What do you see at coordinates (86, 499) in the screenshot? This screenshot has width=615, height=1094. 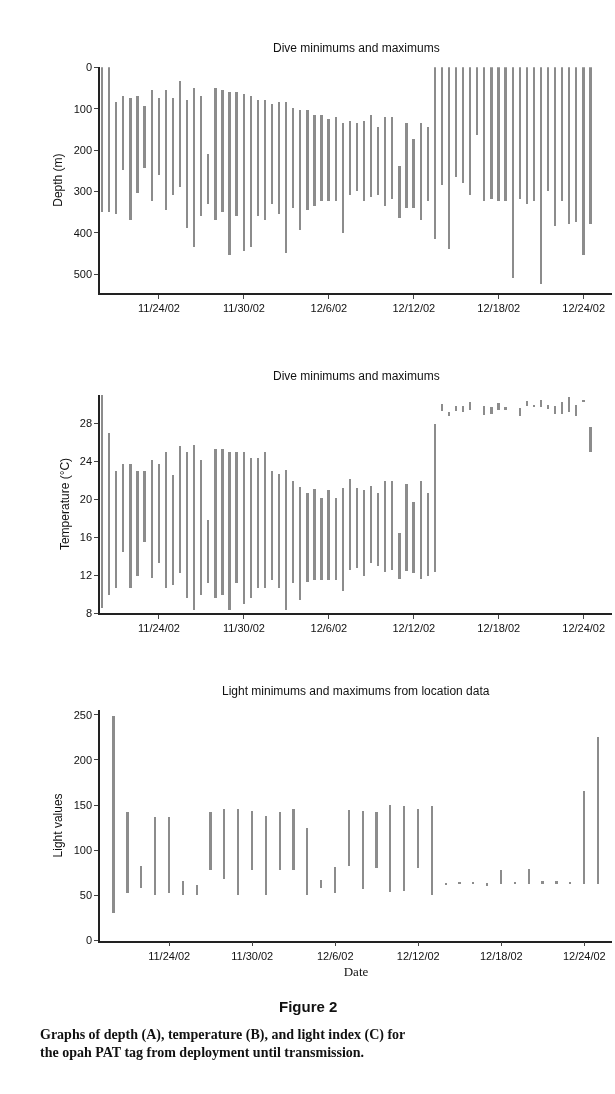 I see `y-tick-label: 20` at bounding box center [86, 499].